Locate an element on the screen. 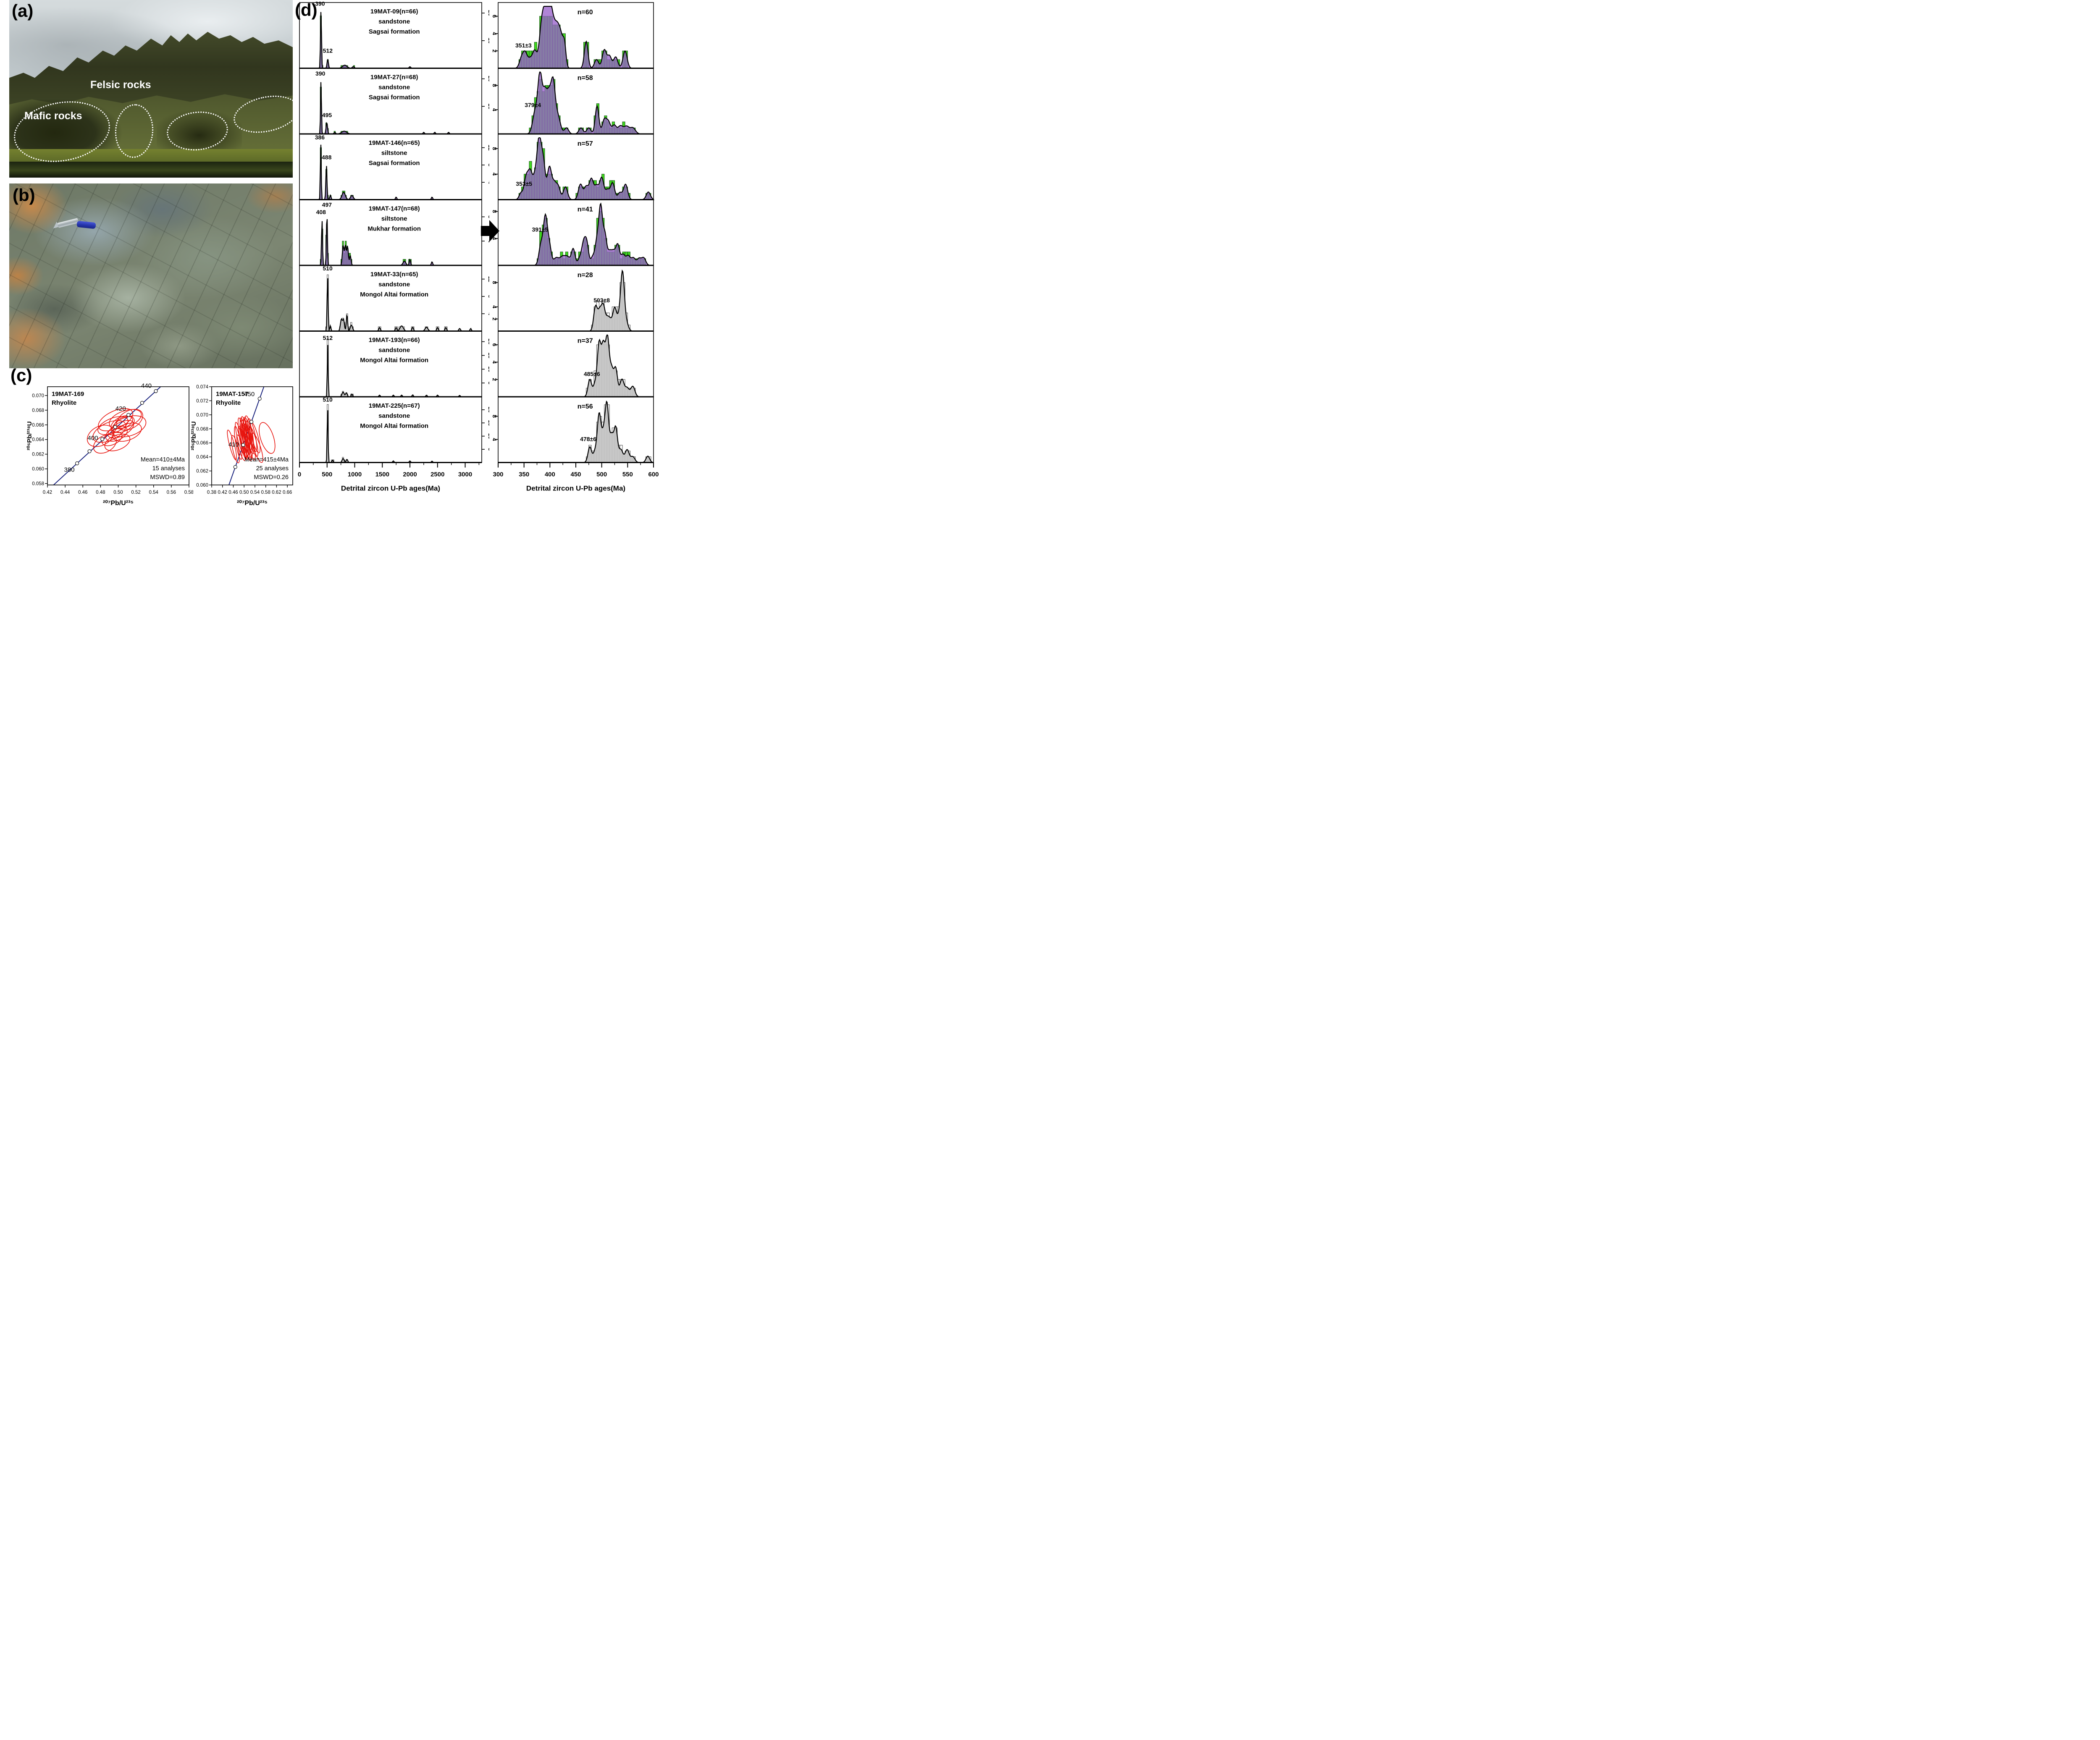 This screenshot has height=1740, width=2100. age-marker-label: 450 is located at coordinates (249, 394).